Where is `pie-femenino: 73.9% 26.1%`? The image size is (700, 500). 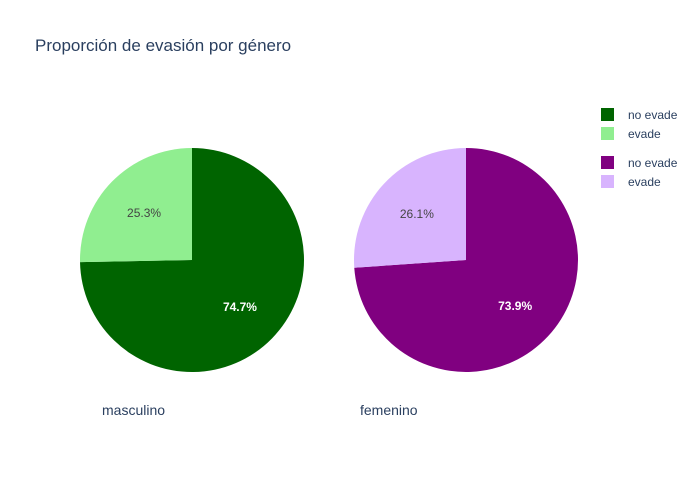 pie-femenino: 73.9% 26.1% is located at coordinates (466, 260).